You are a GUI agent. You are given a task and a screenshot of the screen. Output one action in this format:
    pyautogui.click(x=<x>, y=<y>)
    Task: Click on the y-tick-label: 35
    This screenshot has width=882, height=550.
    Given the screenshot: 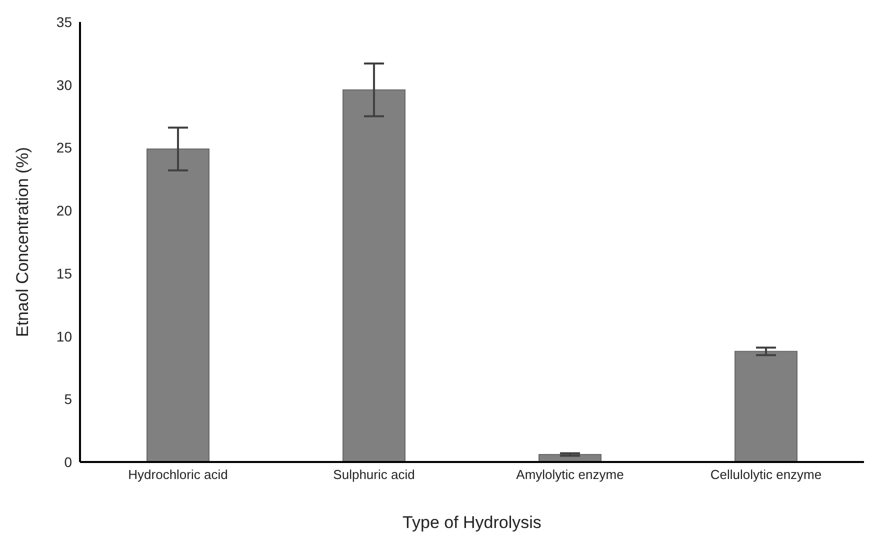 What is the action you would take?
    pyautogui.click(x=64, y=22)
    